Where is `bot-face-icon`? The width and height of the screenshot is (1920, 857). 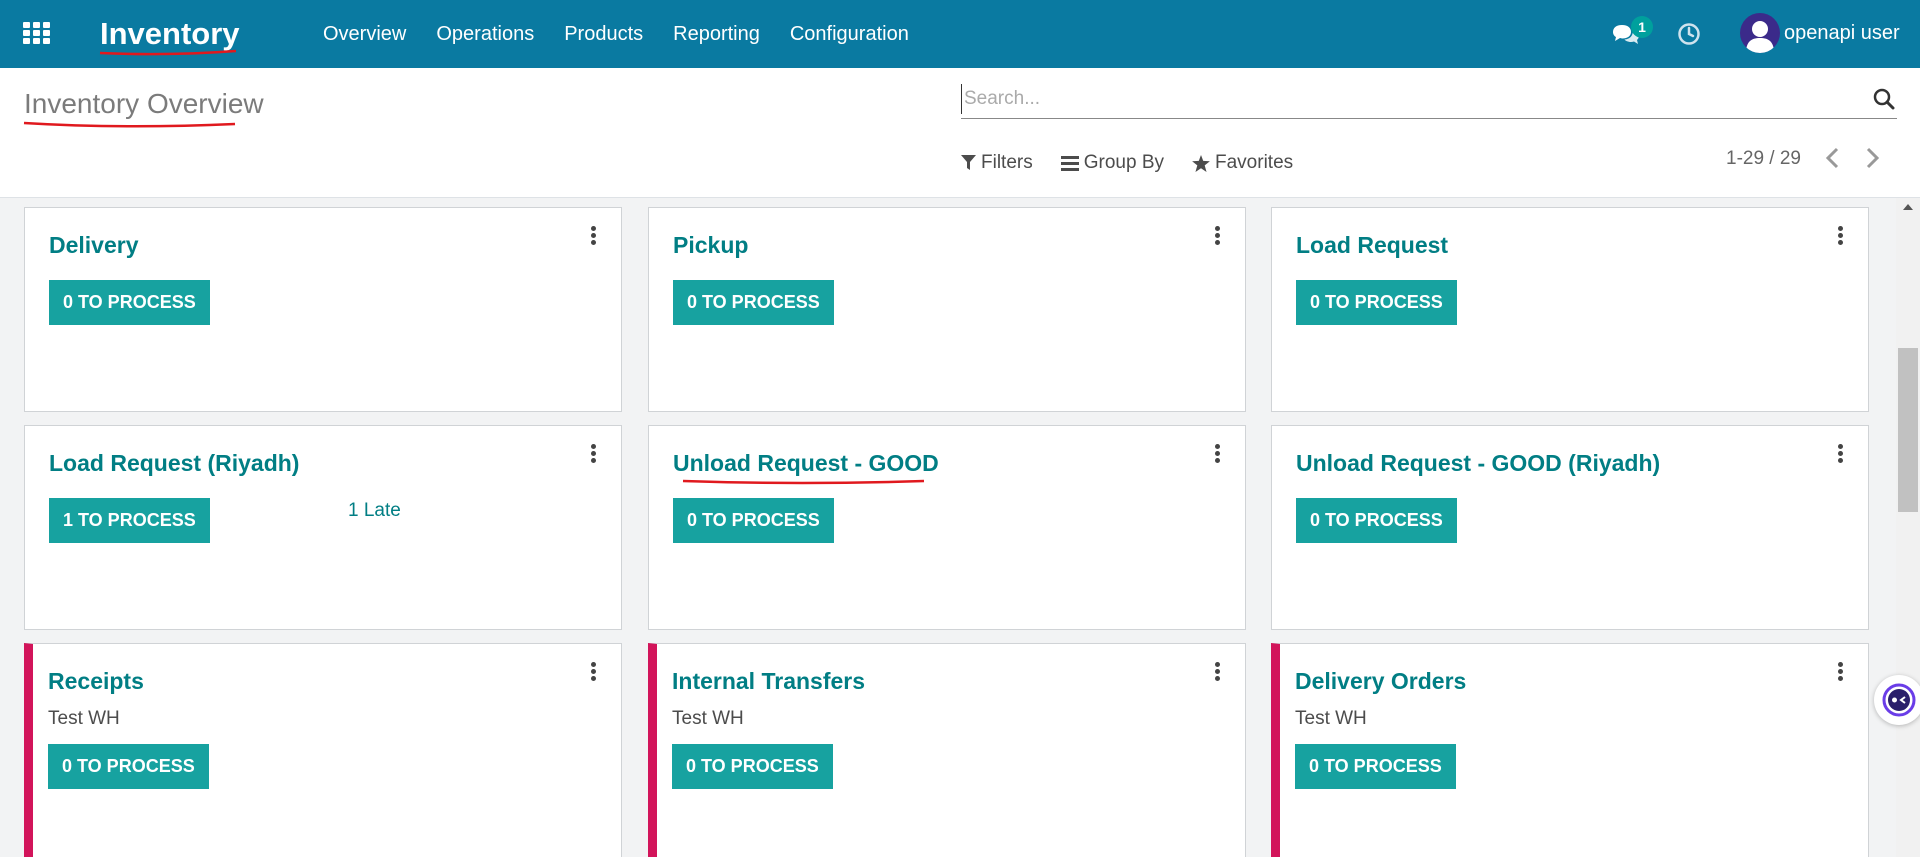 bot-face-icon is located at coordinates (1899, 700).